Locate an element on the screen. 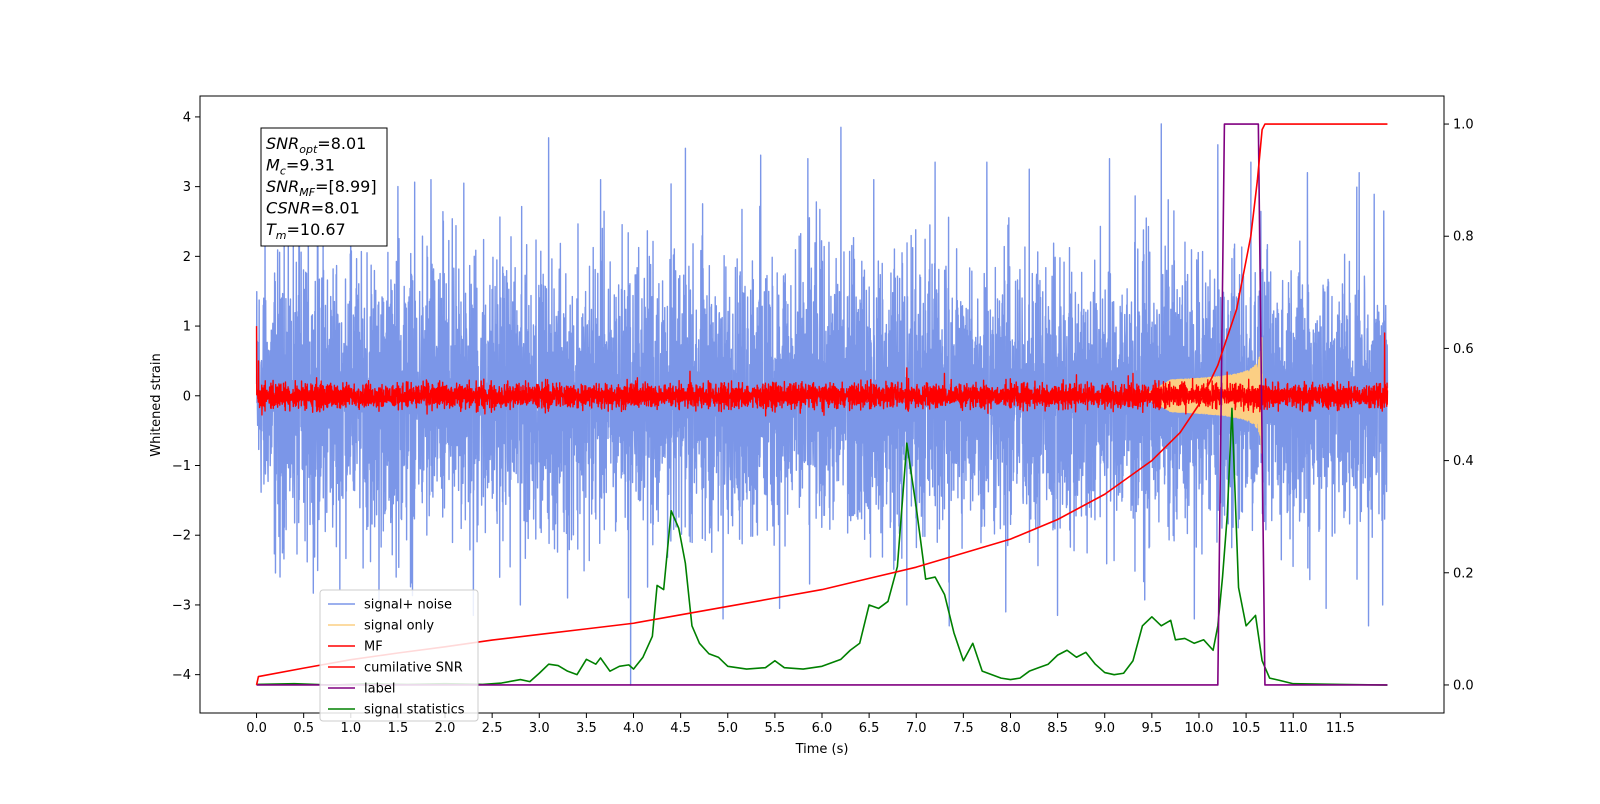 This screenshot has width=1600, height=804. annotation-frame is located at coordinates (324, 187).